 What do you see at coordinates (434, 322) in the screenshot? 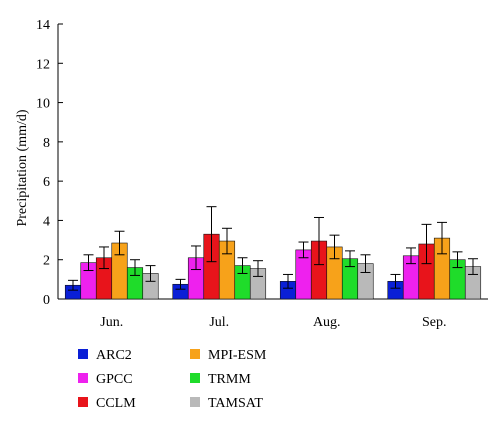
I see `x-tick-label: Sep.` at bounding box center [434, 322].